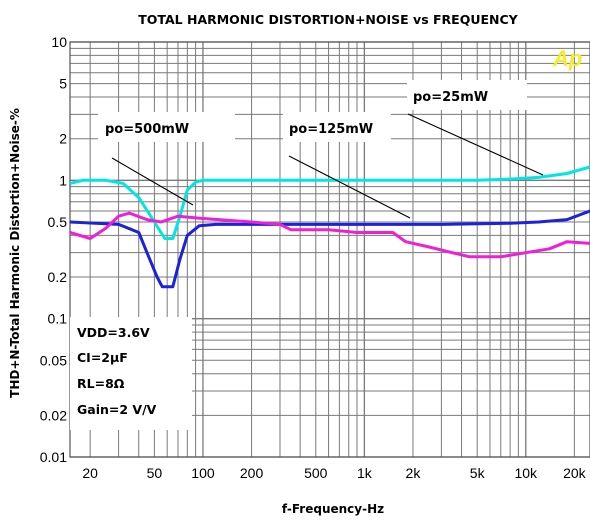 The image size is (590, 522). Describe the element at coordinates (102, 357) in the screenshot. I see `condition-label: CI=2μF` at that location.